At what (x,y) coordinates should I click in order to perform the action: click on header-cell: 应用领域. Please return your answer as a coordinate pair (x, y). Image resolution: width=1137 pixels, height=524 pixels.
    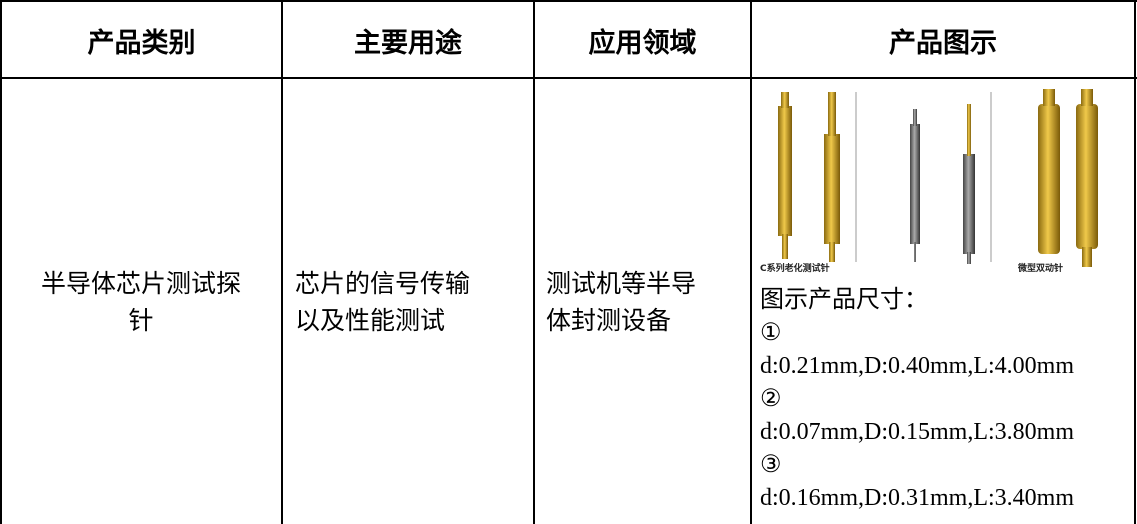
    Looking at the image, I should click on (642, 43).